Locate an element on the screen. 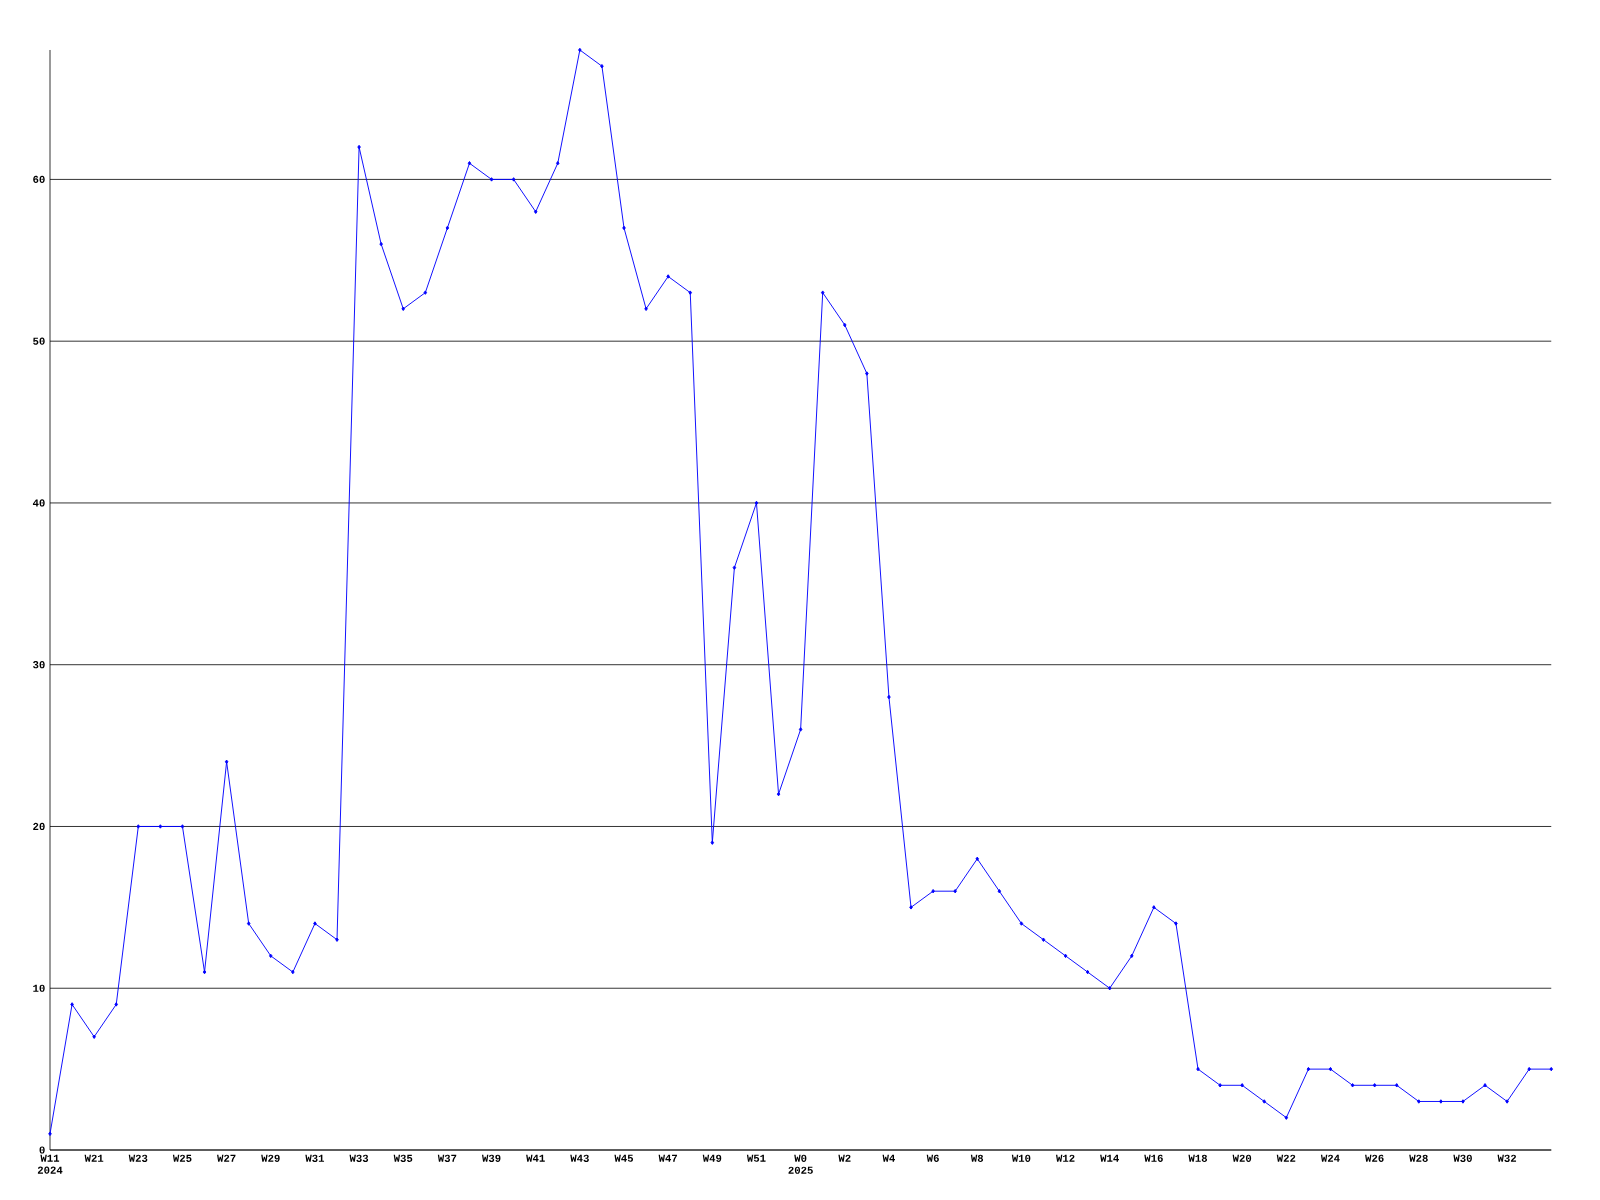 Image resolution: width=1600 pixels, height=1200 pixels. x-tick-label: W39 is located at coordinates (491, 1158).